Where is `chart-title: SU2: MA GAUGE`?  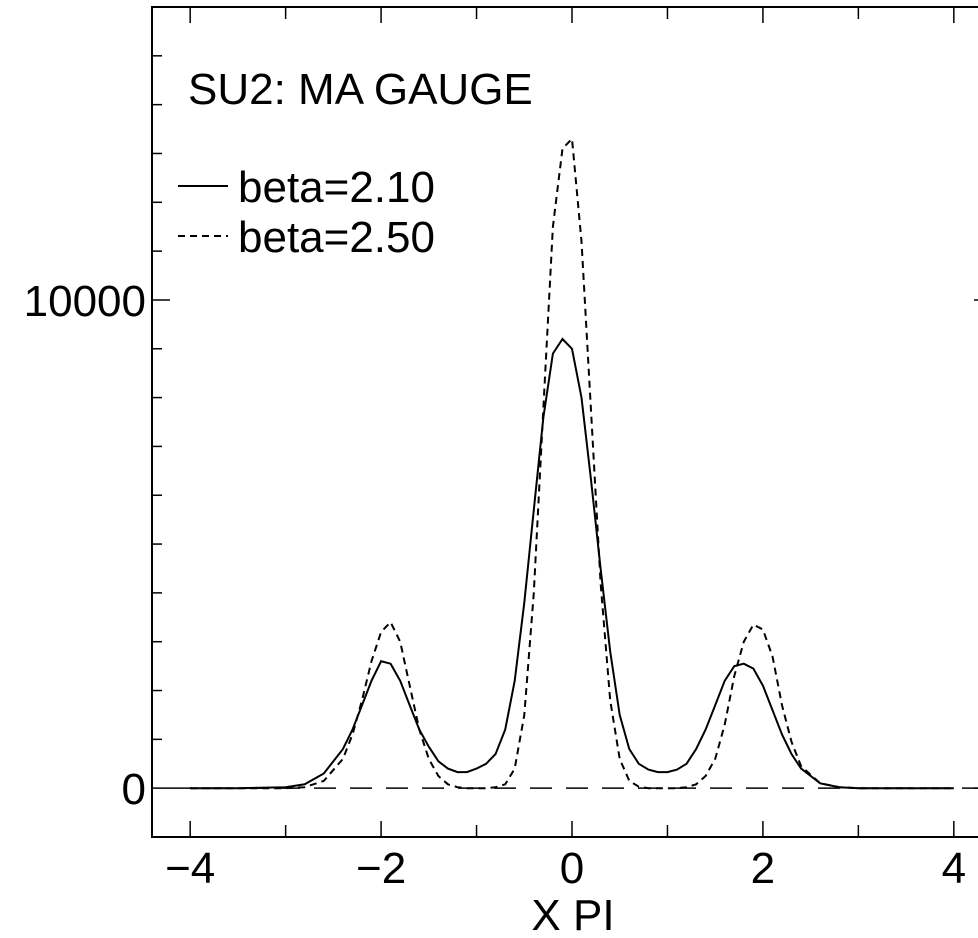 chart-title: SU2: MA GAUGE is located at coordinates (360, 89).